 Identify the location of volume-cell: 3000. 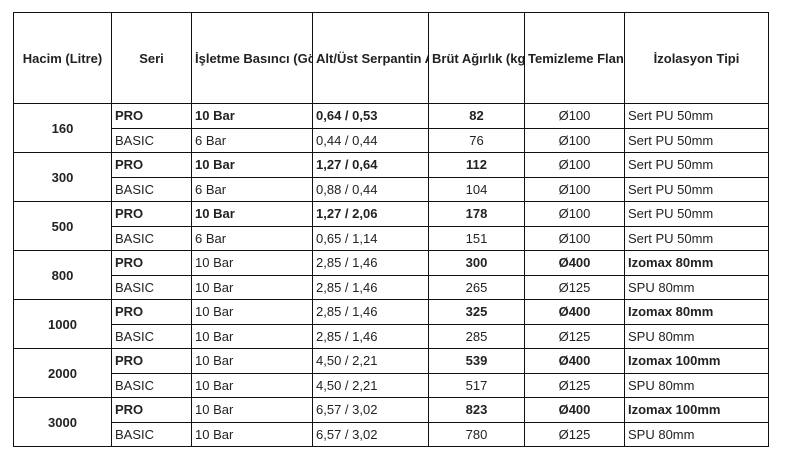
(62, 422).